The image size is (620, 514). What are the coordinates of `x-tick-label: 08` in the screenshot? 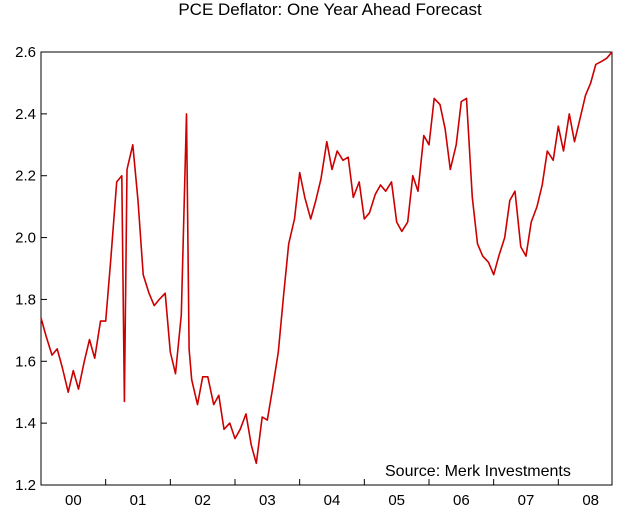 It's located at (590, 500).